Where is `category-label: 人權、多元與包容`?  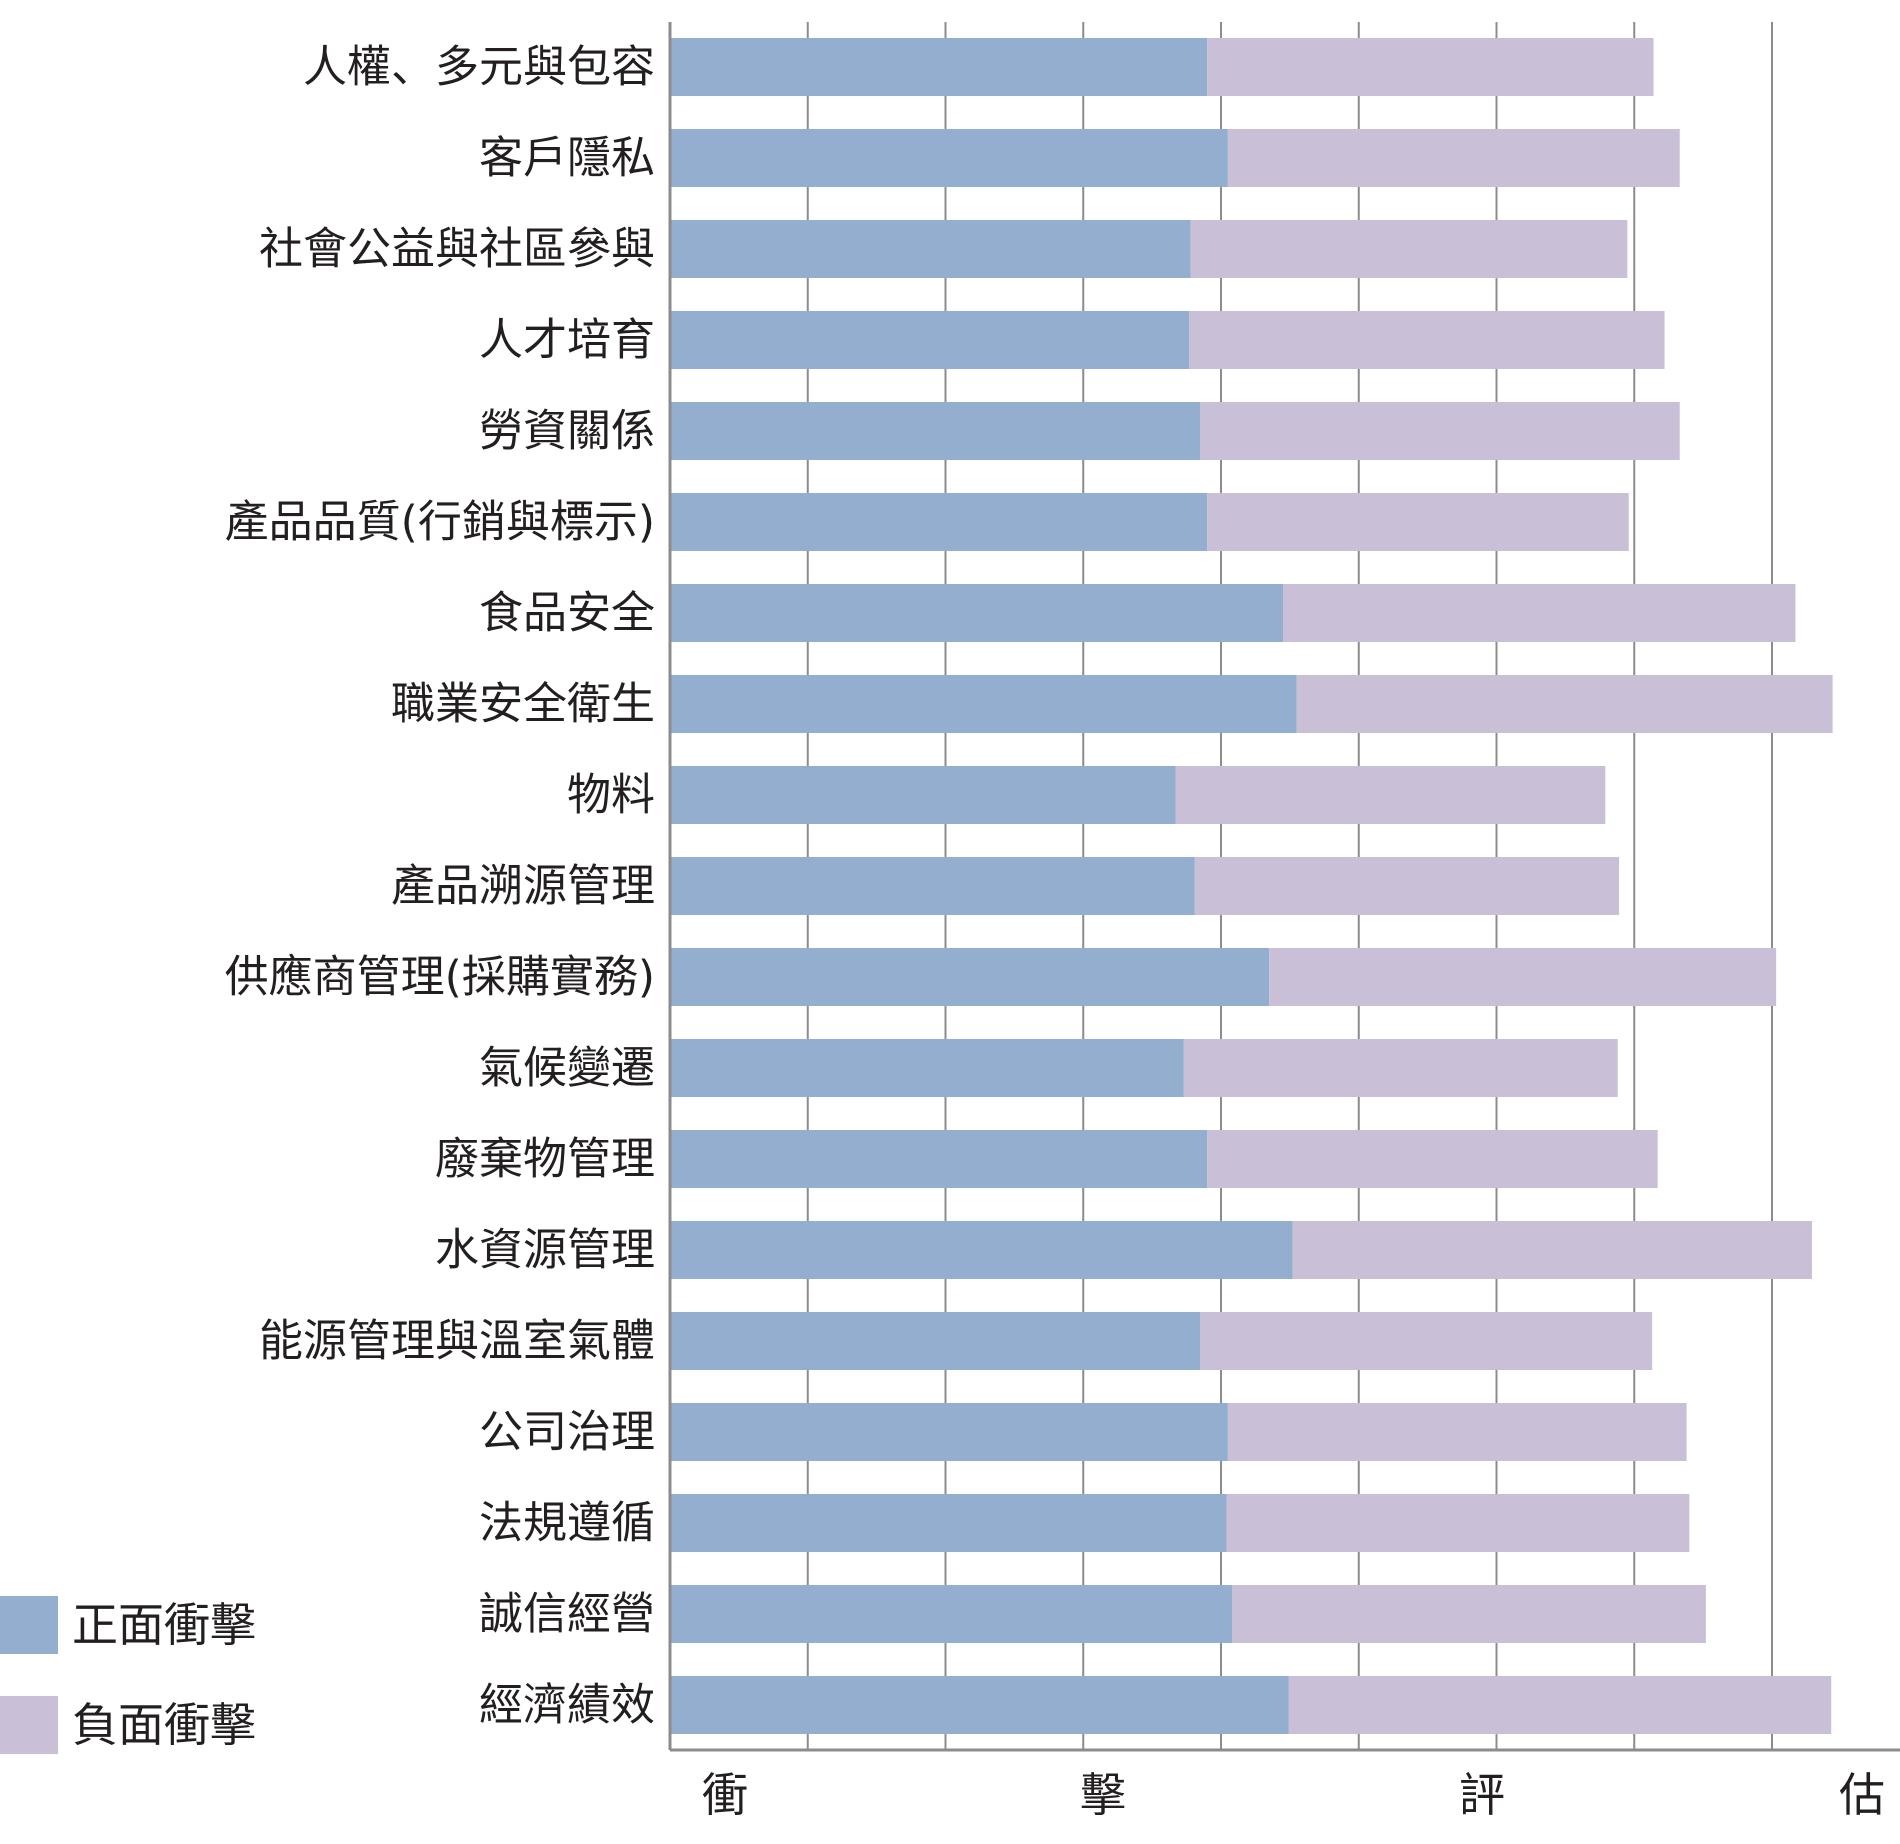
category-label: 人權、多元與包容 is located at coordinates (479, 67).